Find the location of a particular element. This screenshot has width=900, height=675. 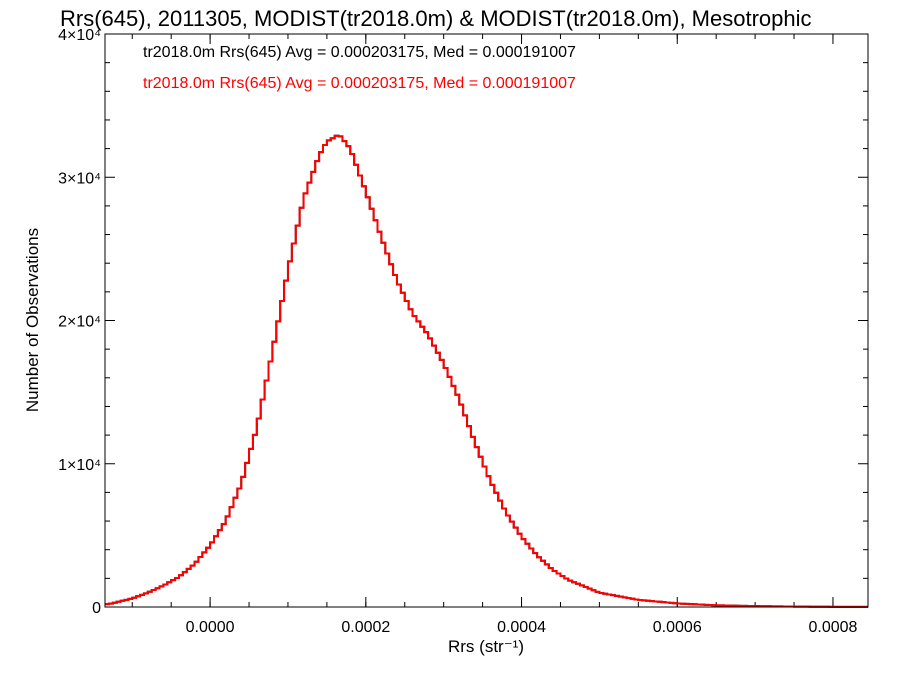

x-tick-label: 0.0008 is located at coordinates (832, 627).